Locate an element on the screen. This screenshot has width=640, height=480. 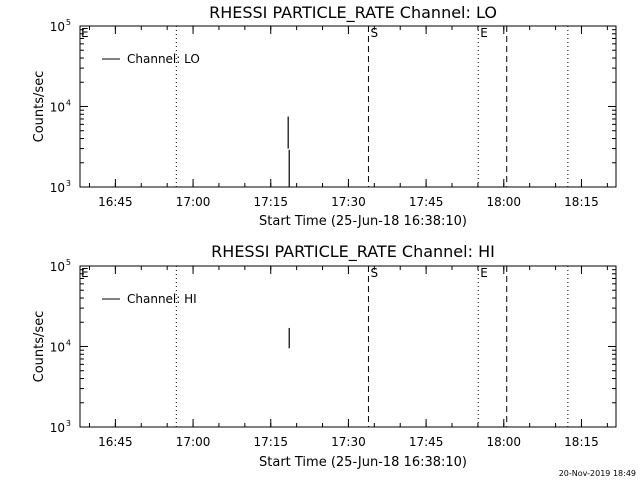
chart-title: RHESSI PARTICLE_RATE Channel: HI is located at coordinates (353, 252).